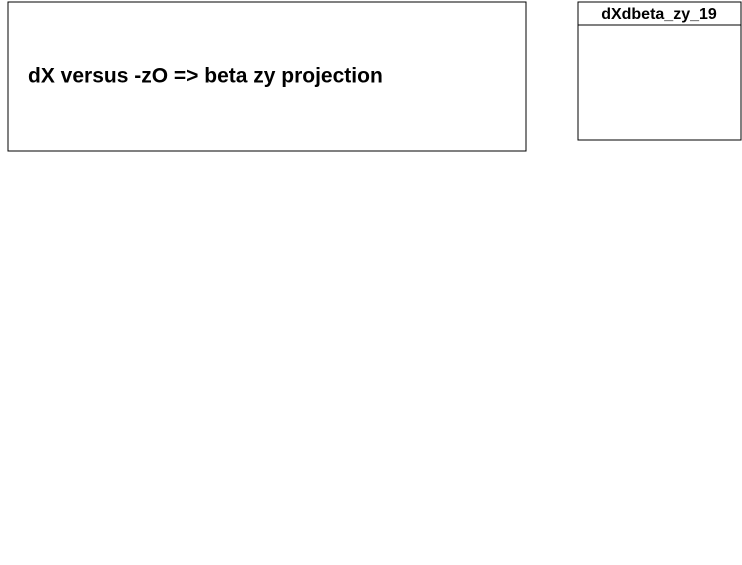  Describe the element at coordinates (659, 71) in the screenshot. I see `stats-box: dXdbeta_zy_19` at that location.